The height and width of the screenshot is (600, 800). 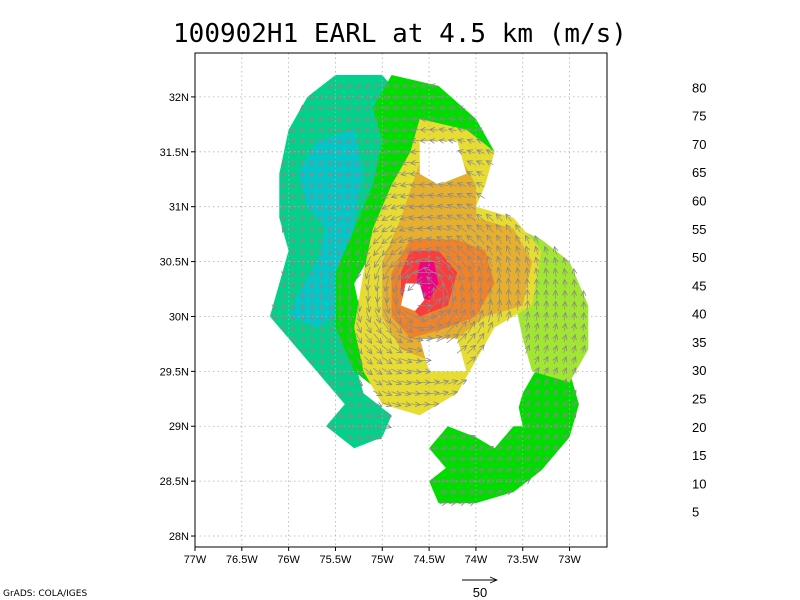 What do you see at coordinates (699, 427) in the screenshot?
I see `colorbar-label: 20` at bounding box center [699, 427].